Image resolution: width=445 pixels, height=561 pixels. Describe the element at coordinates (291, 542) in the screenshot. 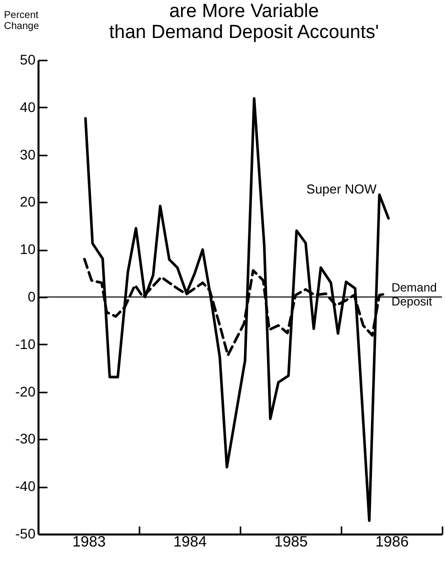

I see `x-tick-label: 1985` at that location.